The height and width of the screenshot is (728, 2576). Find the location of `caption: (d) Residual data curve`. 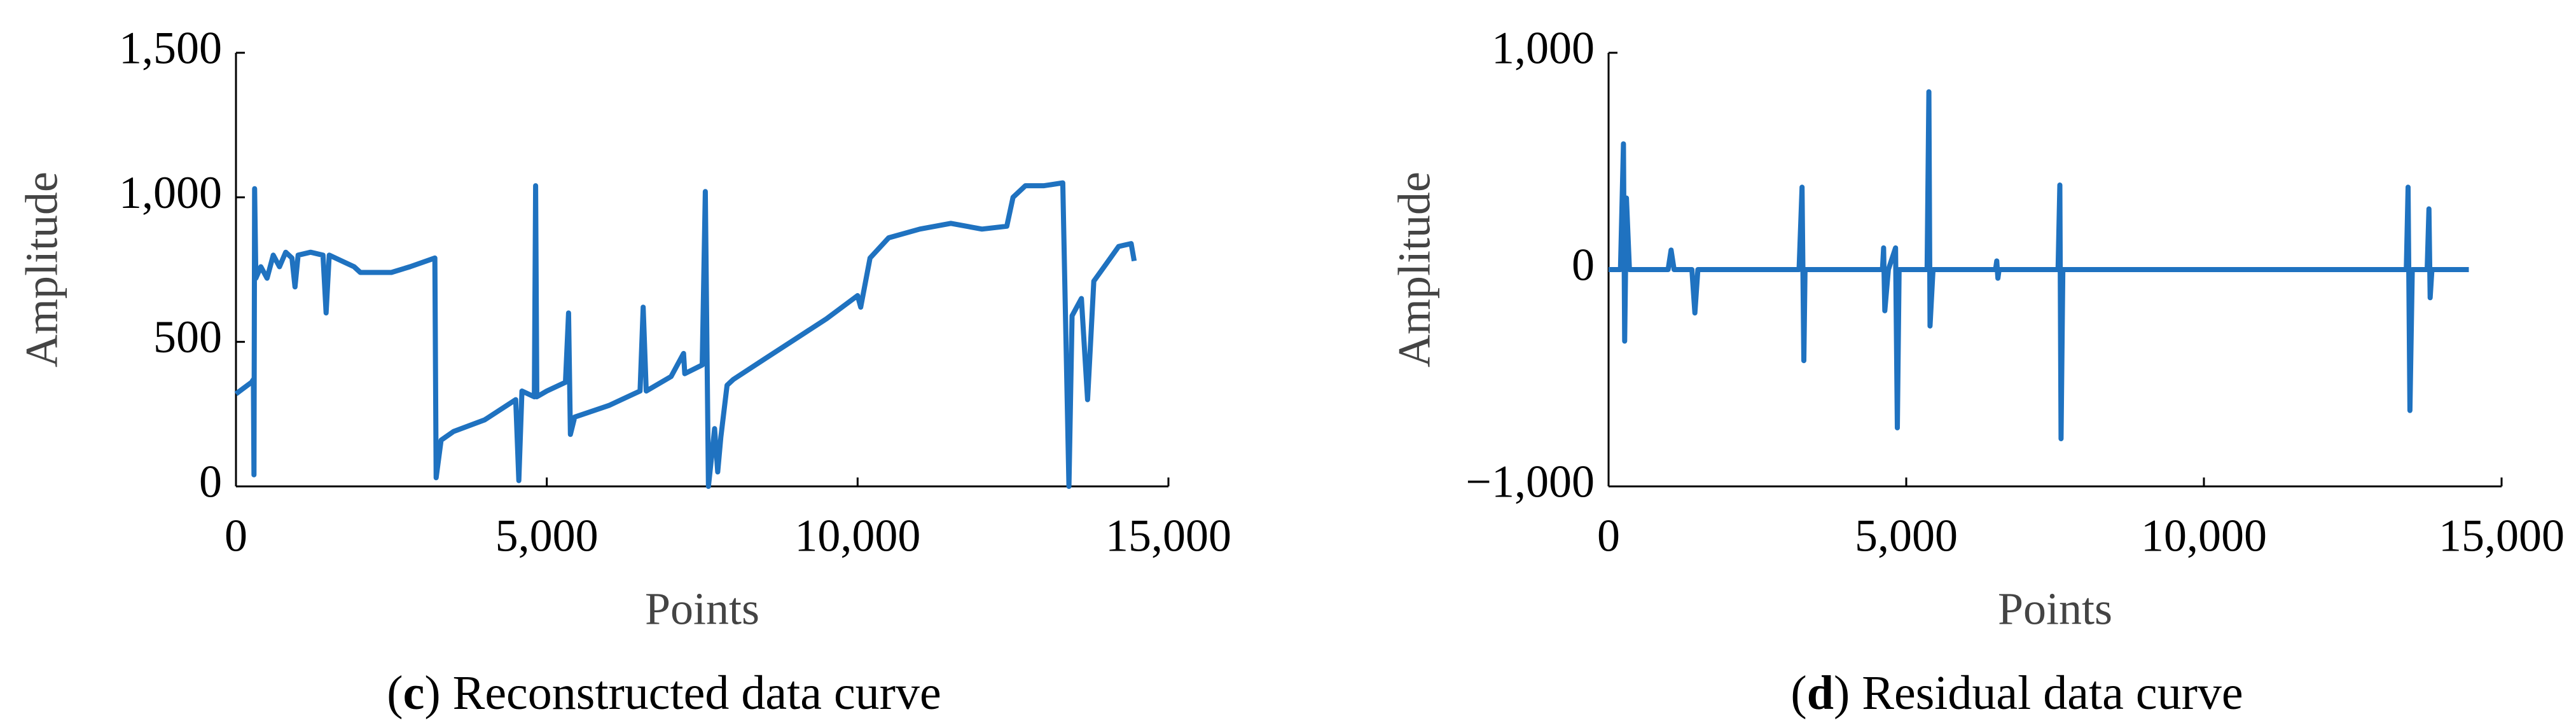

caption: (d) Residual data curve is located at coordinates (2016, 693).